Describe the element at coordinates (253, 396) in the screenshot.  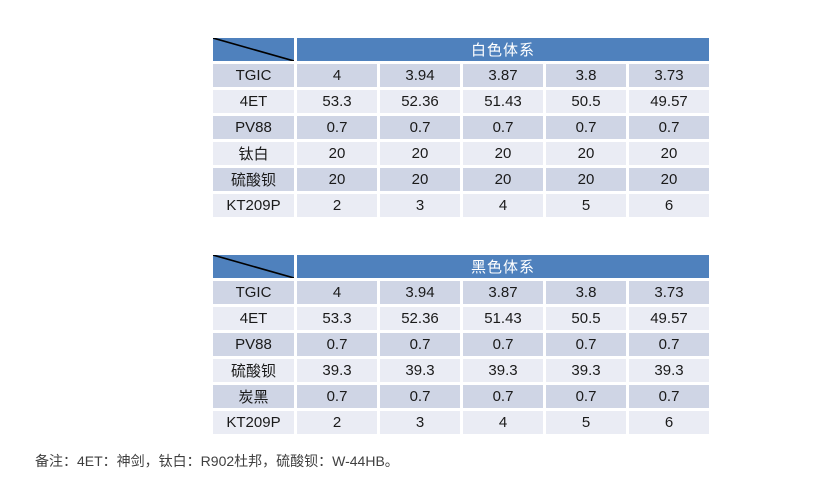
I see `row-label: 炭黑` at that location.